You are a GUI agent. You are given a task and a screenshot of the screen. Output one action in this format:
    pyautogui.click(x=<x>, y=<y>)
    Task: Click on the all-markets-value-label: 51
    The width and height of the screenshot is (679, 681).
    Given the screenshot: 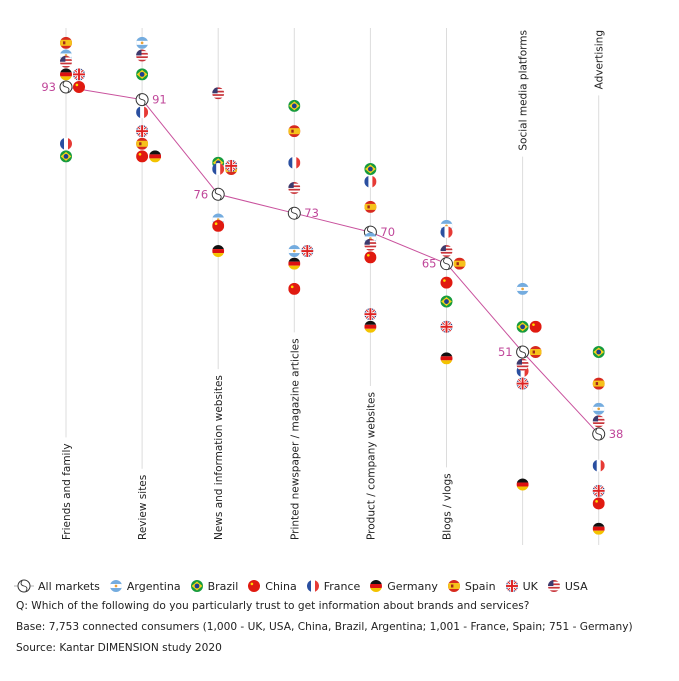 What is the action you would take?
    pyautogui.click(x=505, y=352)
    